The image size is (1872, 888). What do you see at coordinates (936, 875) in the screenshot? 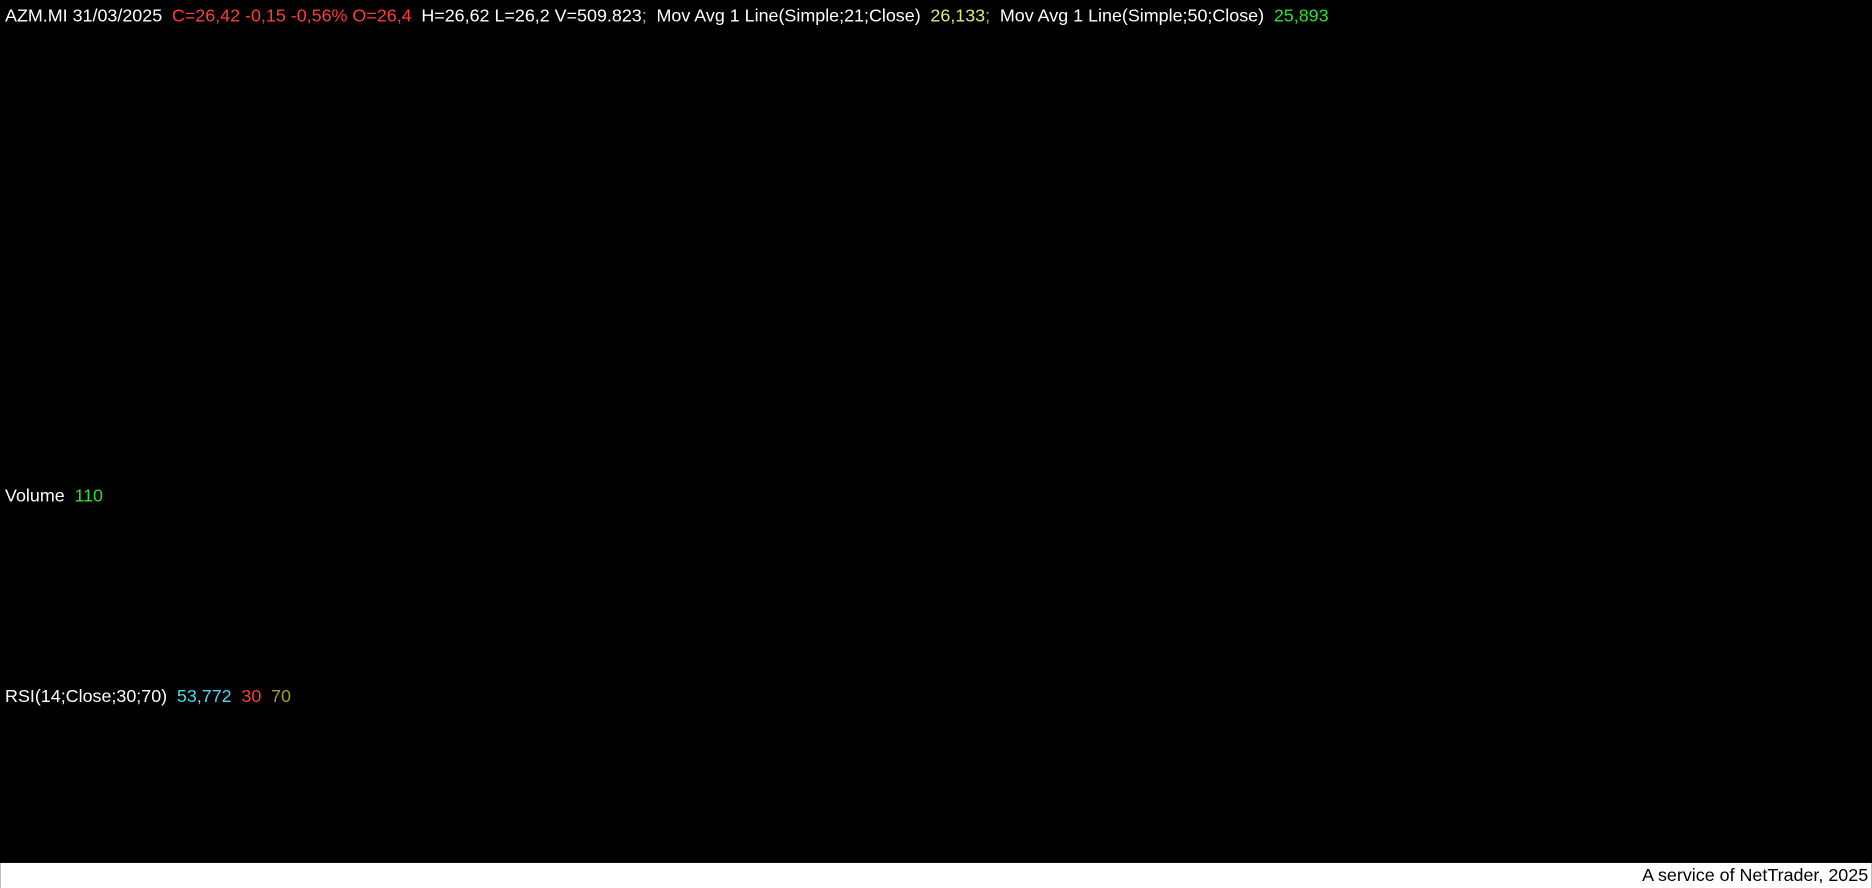
I see `footer-band` at bounding box center [936, 875].